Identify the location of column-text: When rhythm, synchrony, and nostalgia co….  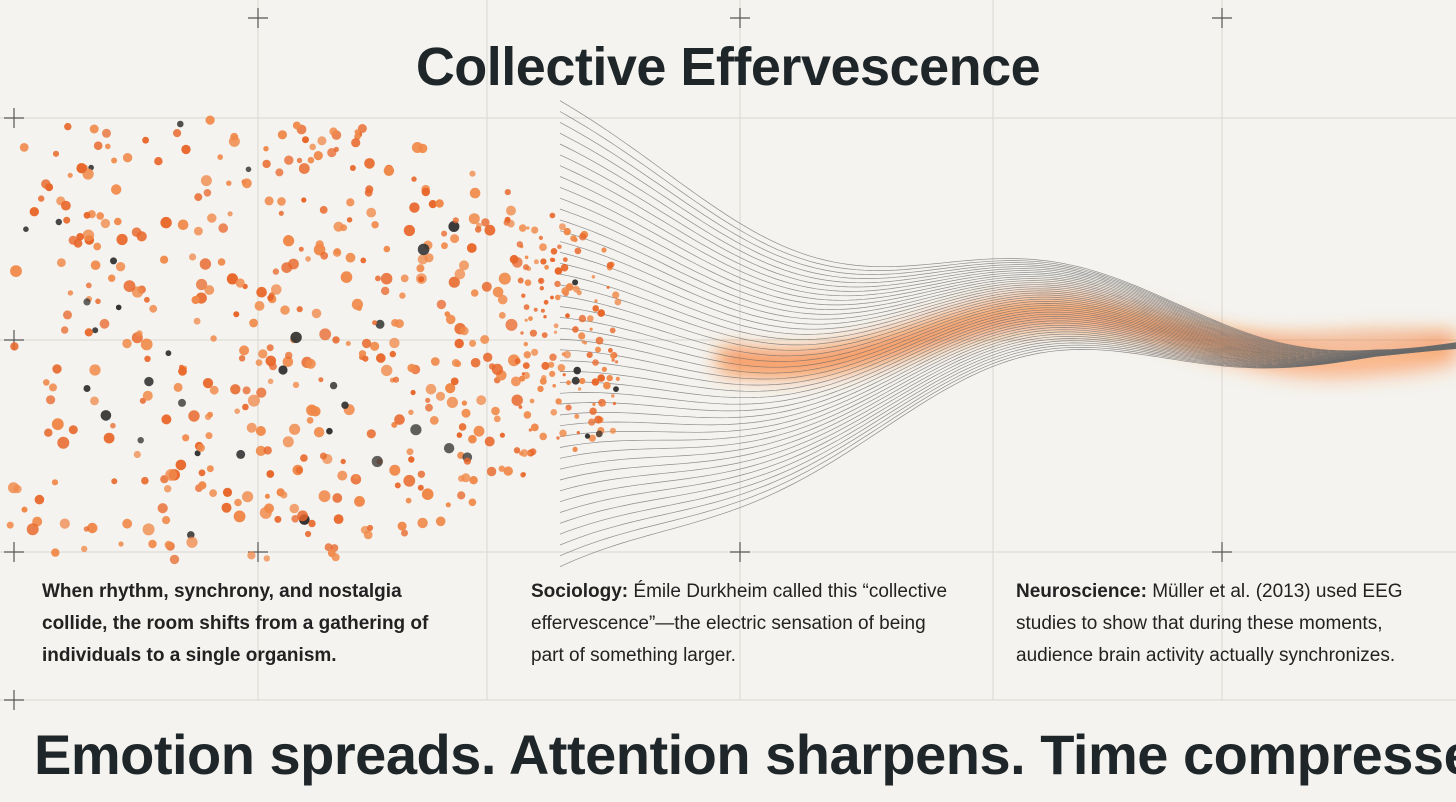
(235, 623).